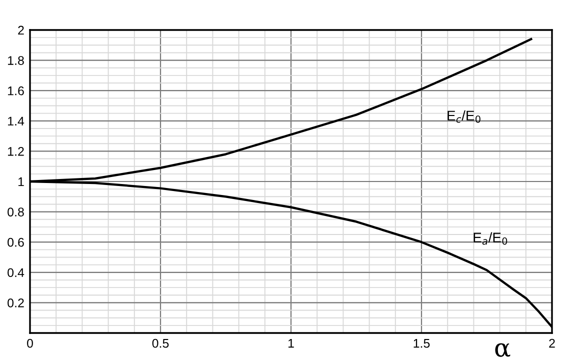 This screenshot has height=363, width=581. What do you see at coordinates (422, 343) in the screenshot?
I see `x-tick-label: 1.5` at bounding box center [422, 343].